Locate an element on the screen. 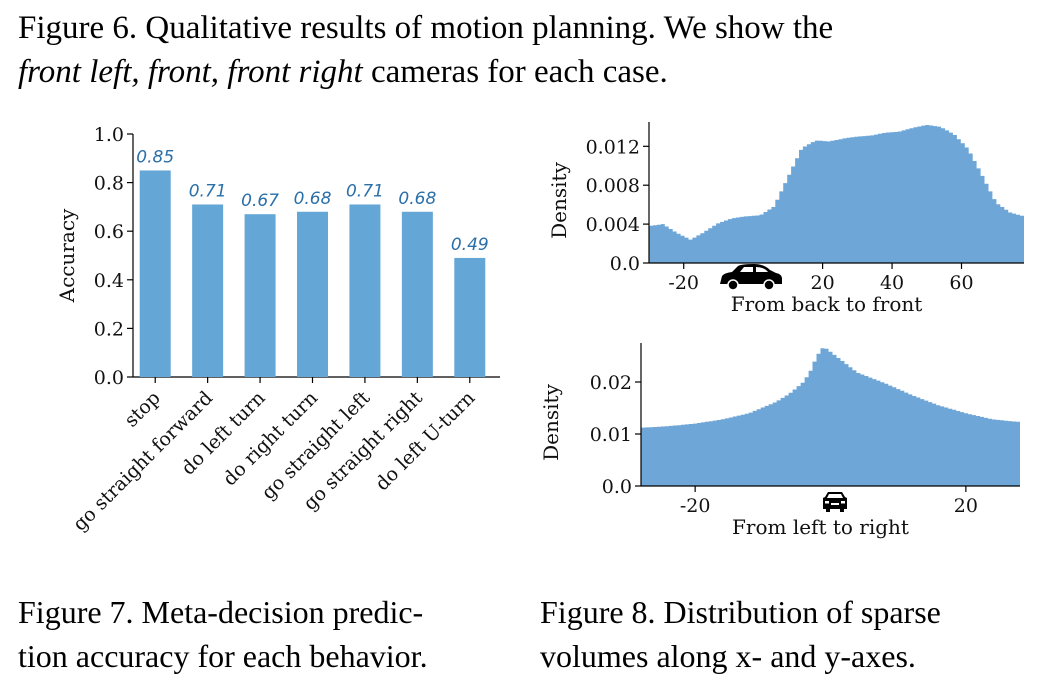 The height and width of the screenshot is (690, 1042). figure7-caption-line2: tion accuracy for each behavior. is located at coordinates (223, 656).